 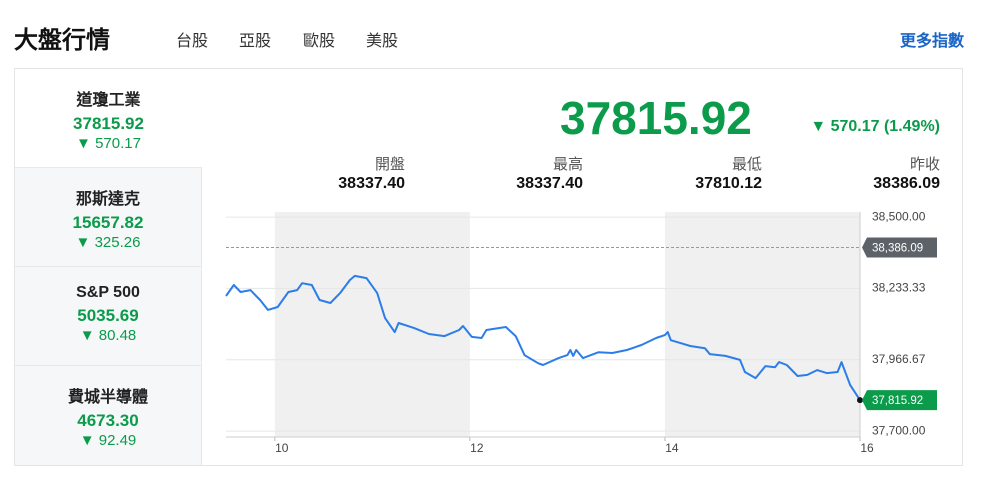 What do you see at coordinates (255, 41) in the screenshot?
I see `tab: 亞股` at bounding box center [255, 41].